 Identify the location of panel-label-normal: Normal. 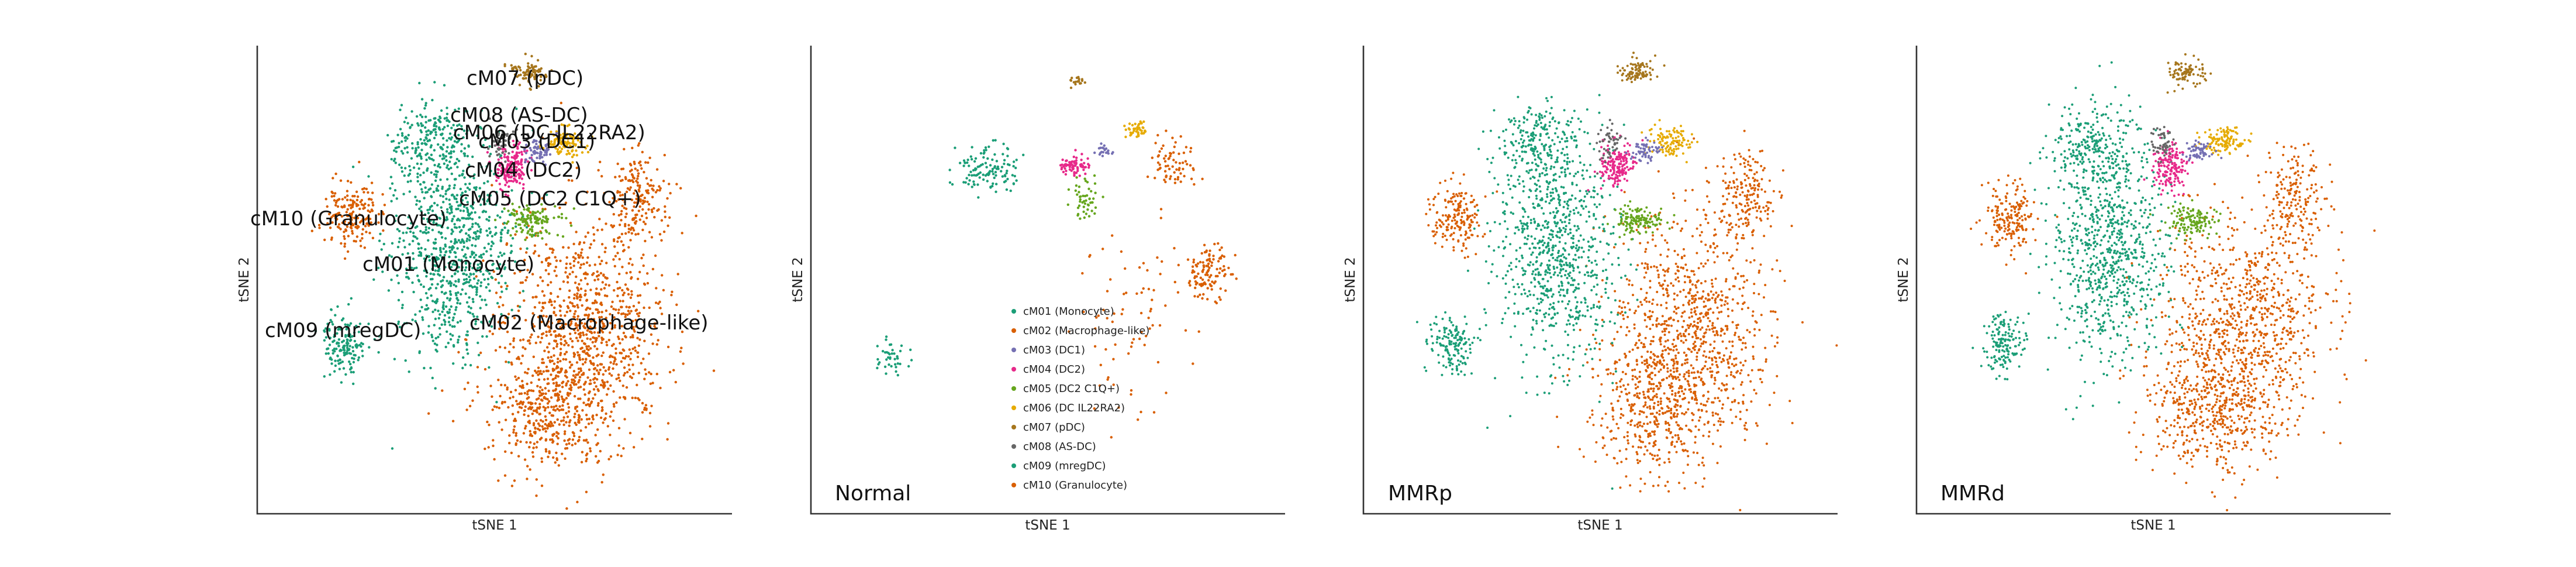
(873, 494).